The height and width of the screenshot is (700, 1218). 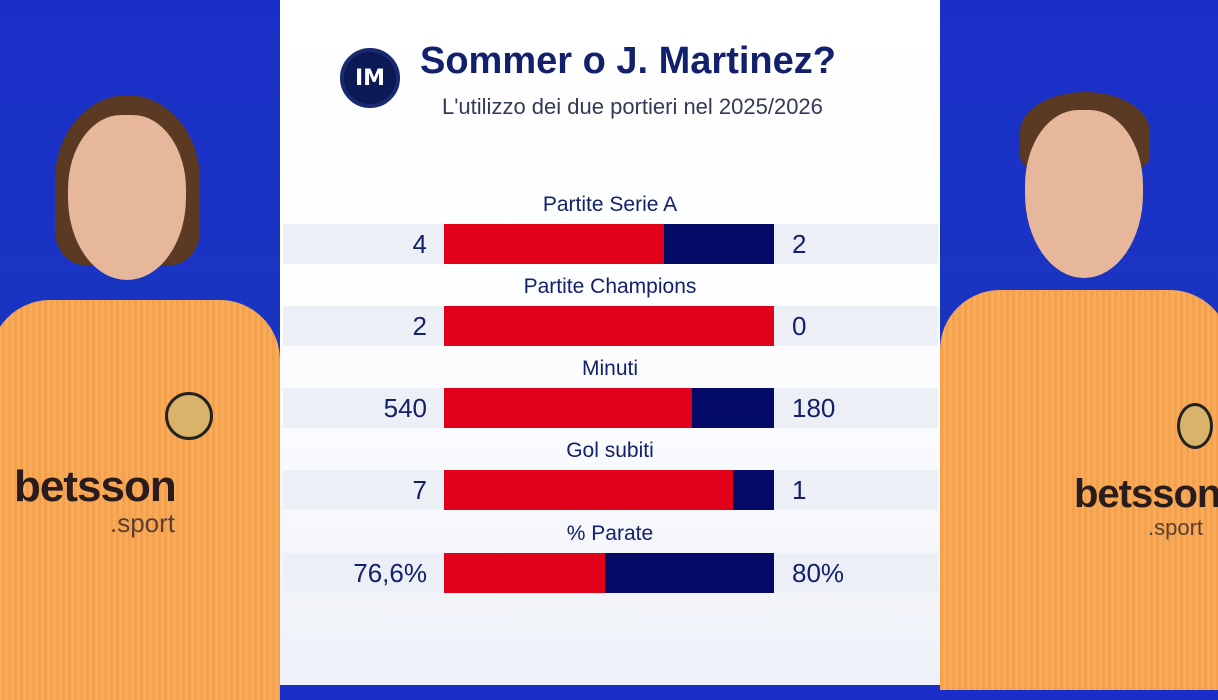 What do you see at coordinates (814, 408) in the screenshot?
I see `value-label-martinez: 180` at bounding box center [814, 408].